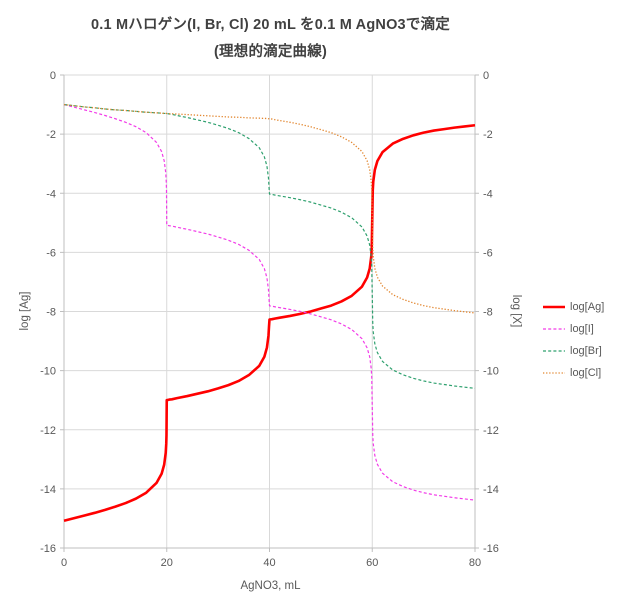  Describe the element at coordinates (488, 194) in the screenshot. I see `right-axis-tick-label: -4` at that location.